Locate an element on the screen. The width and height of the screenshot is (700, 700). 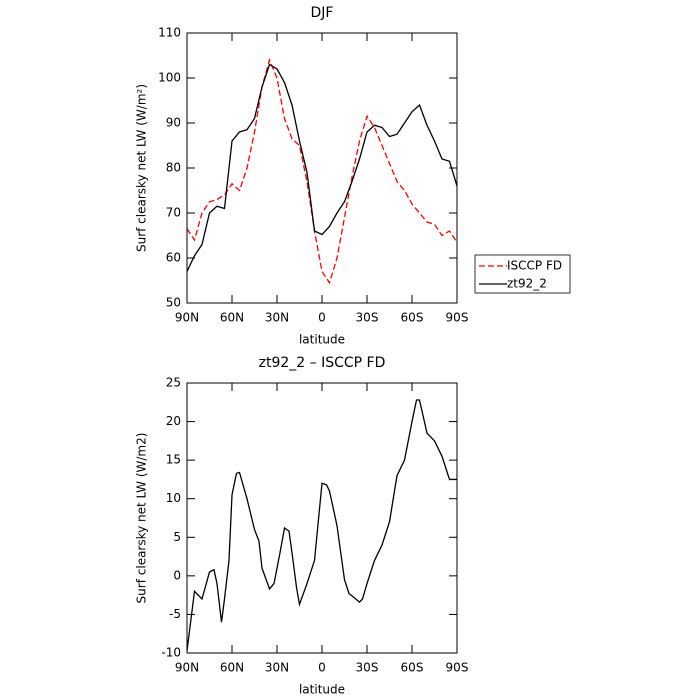
chart-title: DJF is located at coordinates (322, 13).